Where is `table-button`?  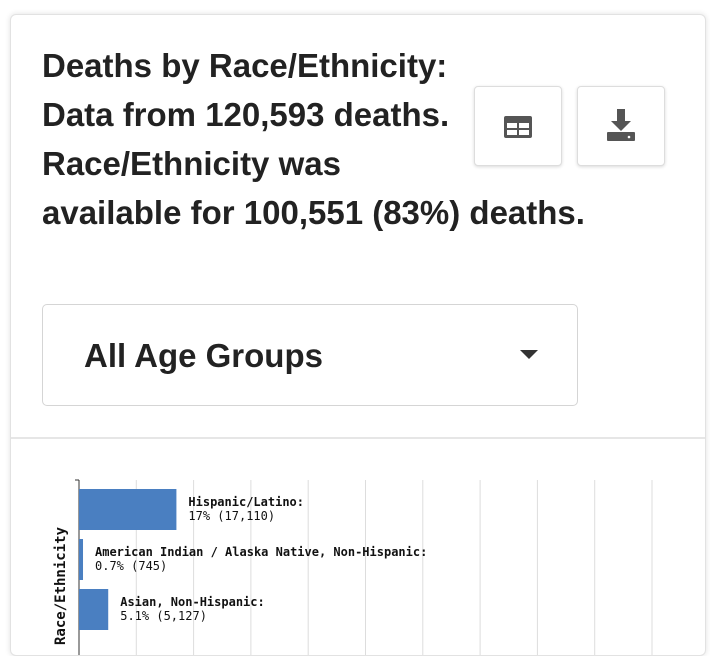 table-button is located at coordinates (518, 126).